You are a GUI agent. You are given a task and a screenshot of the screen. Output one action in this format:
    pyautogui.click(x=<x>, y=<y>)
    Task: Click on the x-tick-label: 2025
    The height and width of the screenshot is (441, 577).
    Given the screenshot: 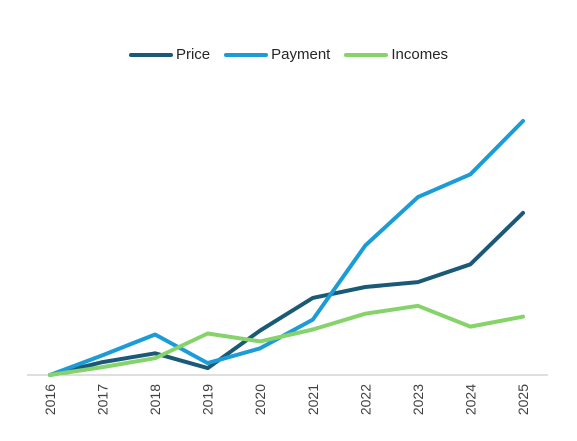 What is the action you would take?
    pyautogui.click(x=523, y=399)
    